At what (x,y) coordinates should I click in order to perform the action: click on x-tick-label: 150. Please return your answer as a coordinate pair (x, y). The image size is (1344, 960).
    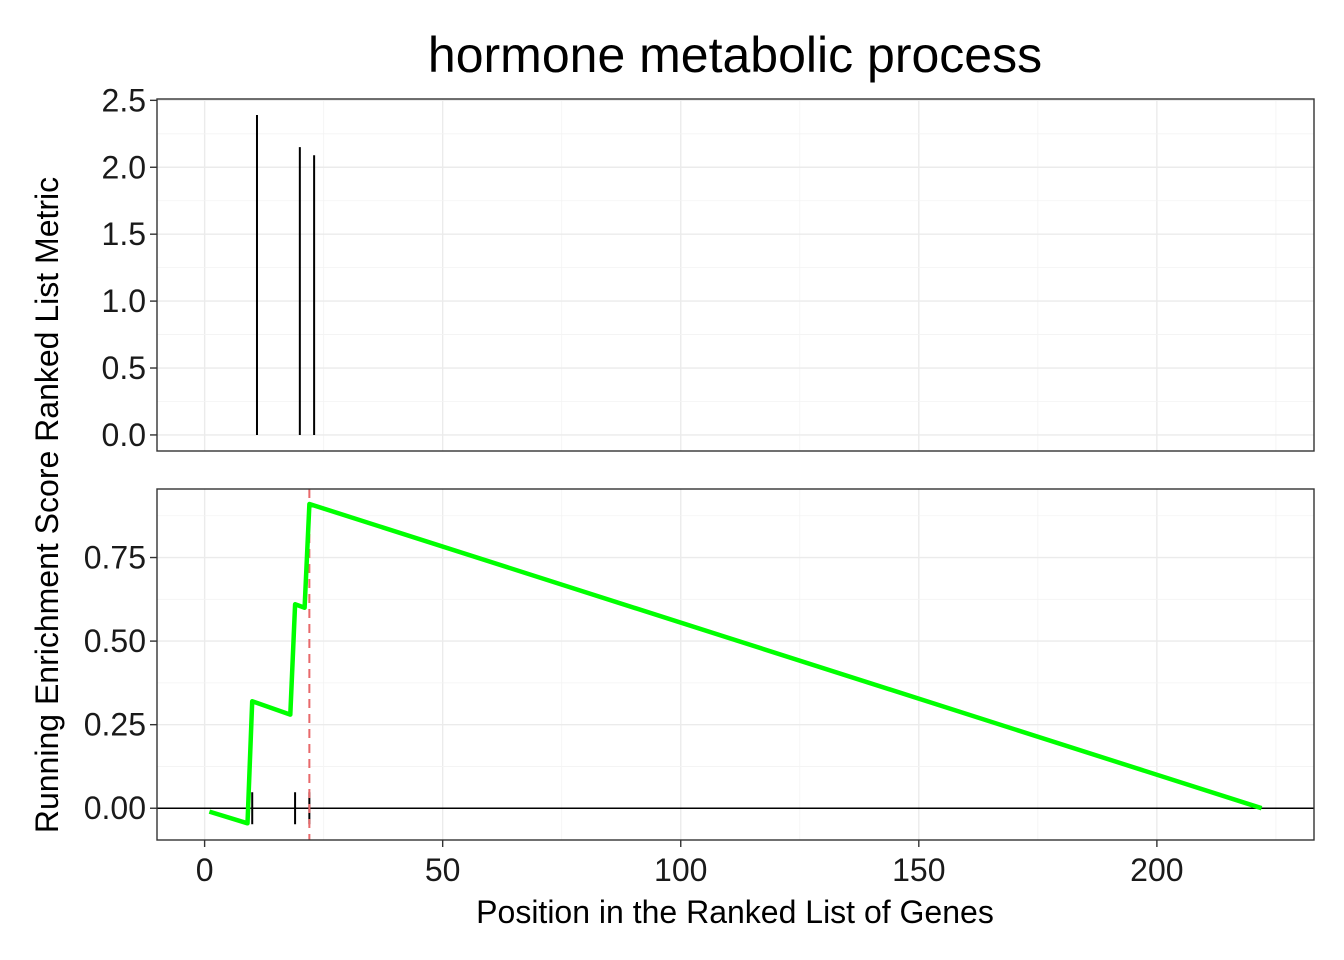
    Looking at the image, I should click on (918, 870).